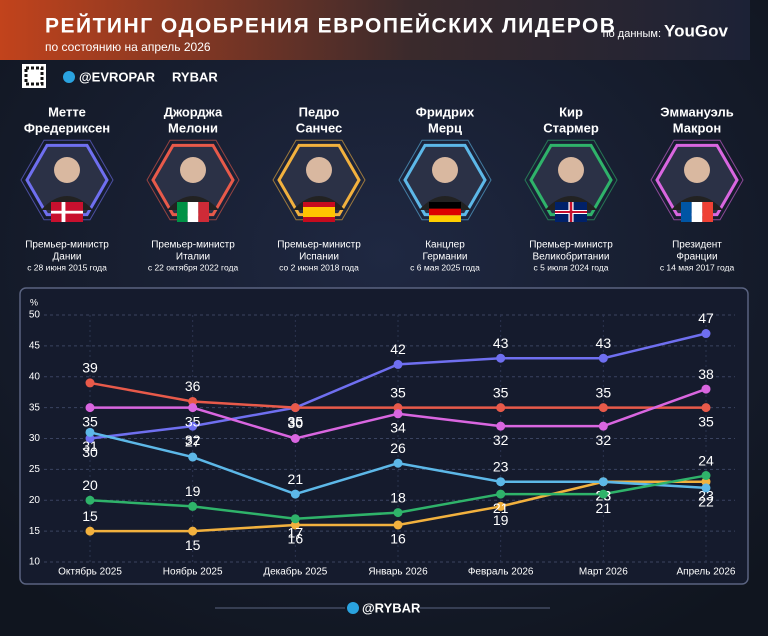  What do you see at coordinates (706, 502) in the screenshot?
I see `data-label: 22` at bounding box center [706, 502].